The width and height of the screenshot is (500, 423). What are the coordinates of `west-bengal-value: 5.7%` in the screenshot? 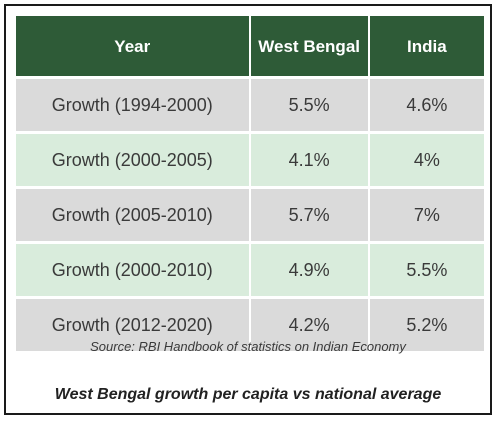 It's located at (310, 216).